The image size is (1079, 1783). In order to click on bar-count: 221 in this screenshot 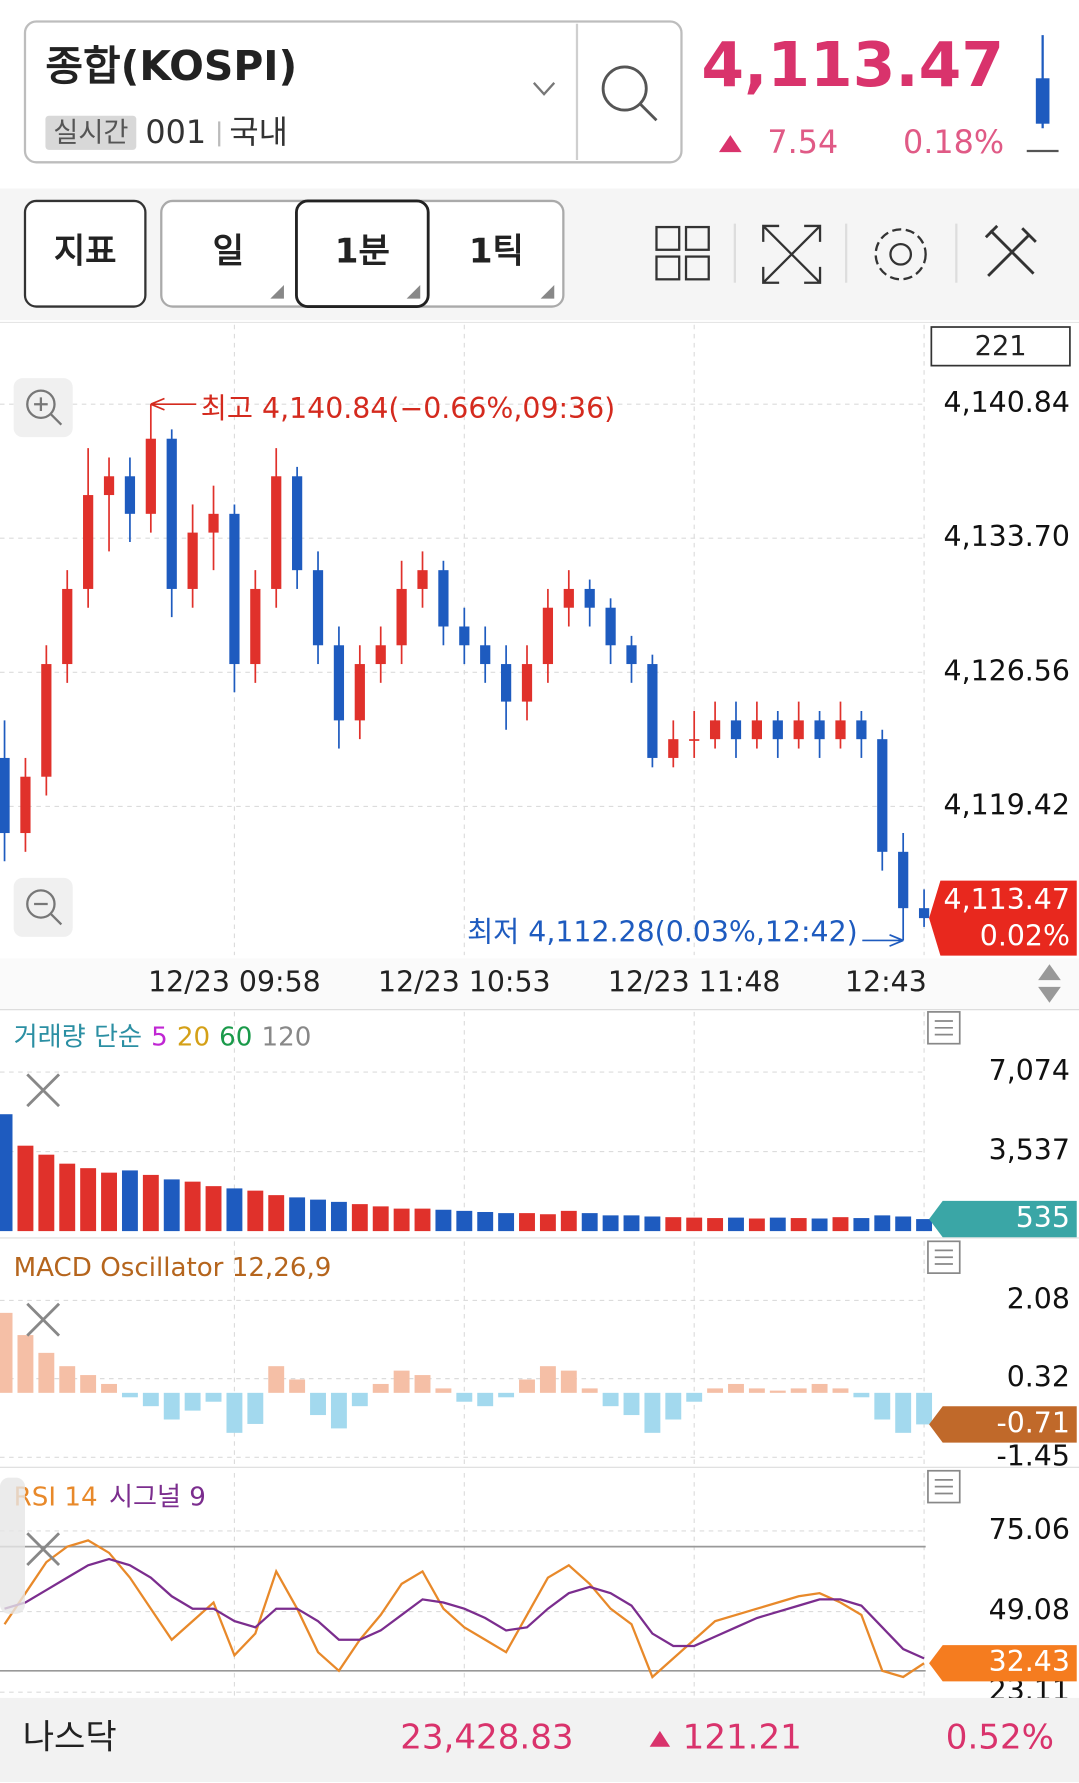, I will do `click(1001, 346)`.